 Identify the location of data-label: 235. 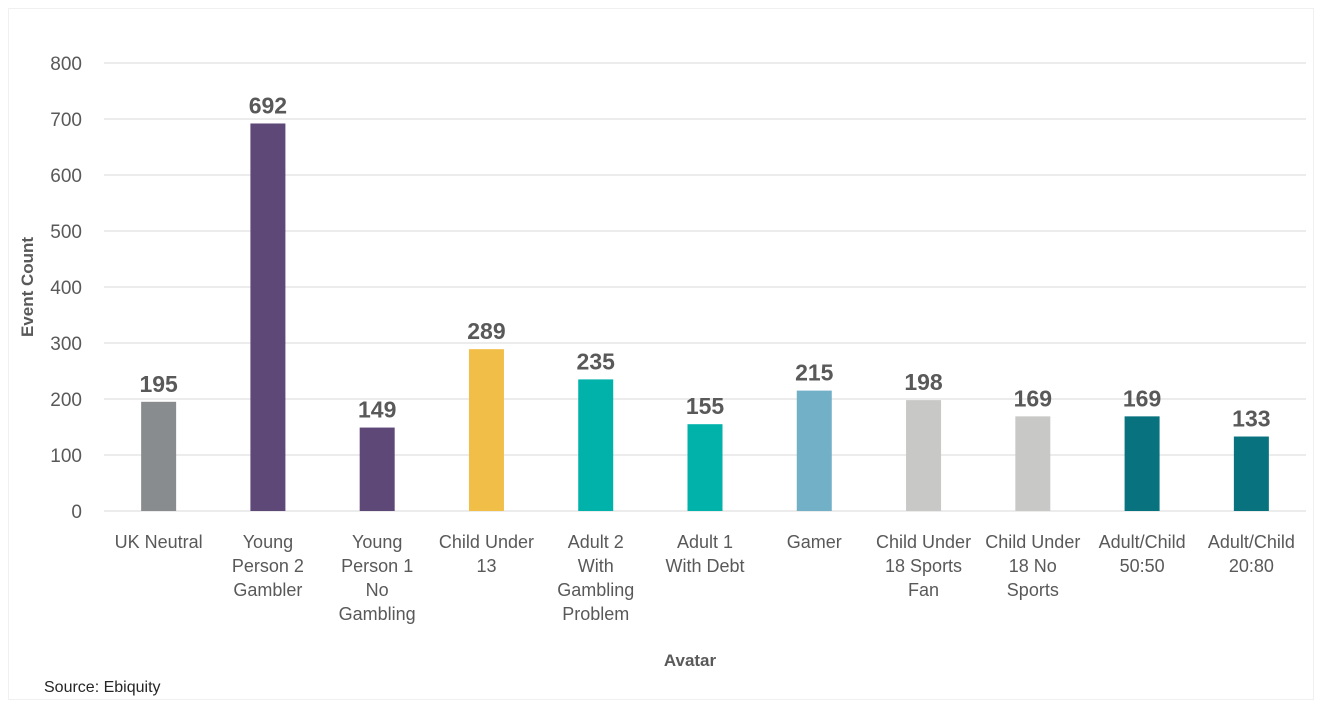
(596, 361).